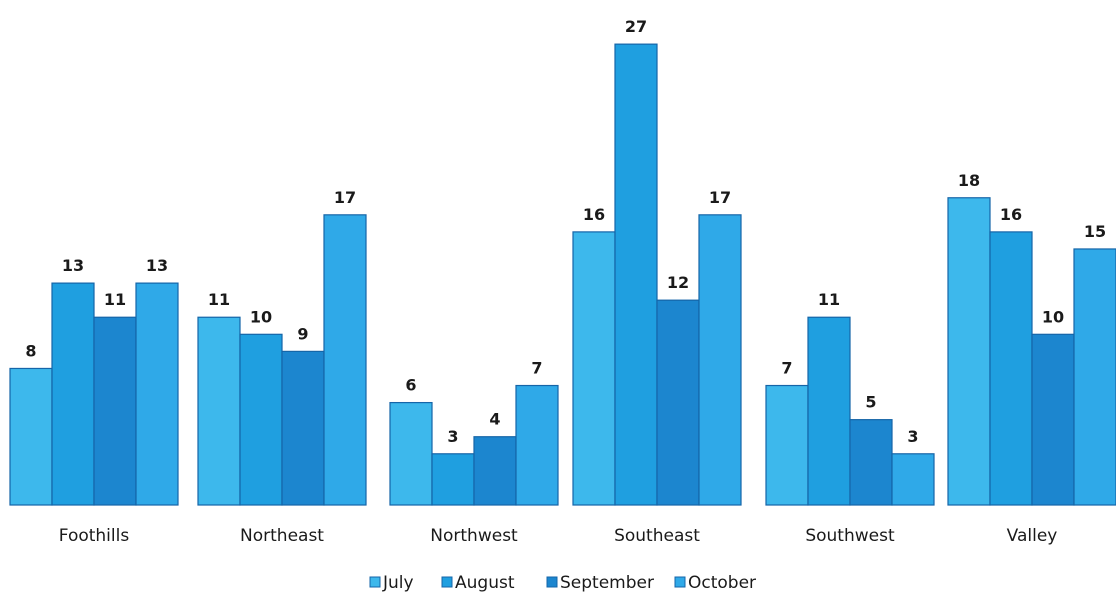  I want to click on data-label-northeast-july: 11, so click(219, 299).